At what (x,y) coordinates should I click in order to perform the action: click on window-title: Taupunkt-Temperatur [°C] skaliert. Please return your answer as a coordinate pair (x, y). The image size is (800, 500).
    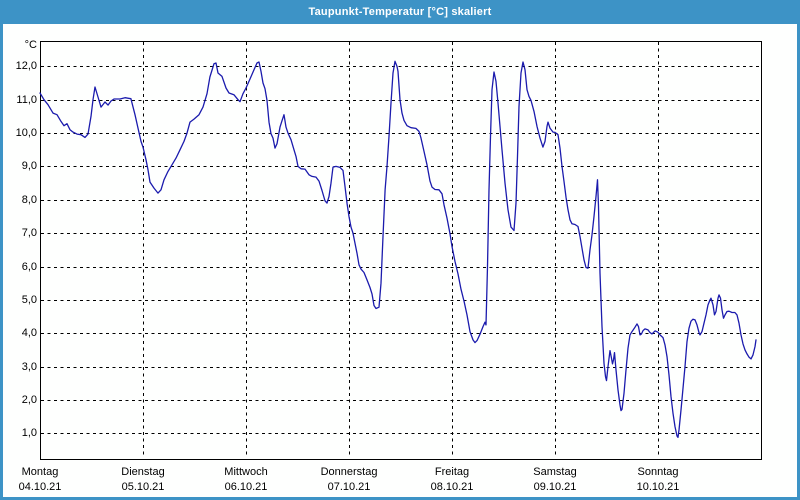
    Looking at the image, I should click on (400, 12).